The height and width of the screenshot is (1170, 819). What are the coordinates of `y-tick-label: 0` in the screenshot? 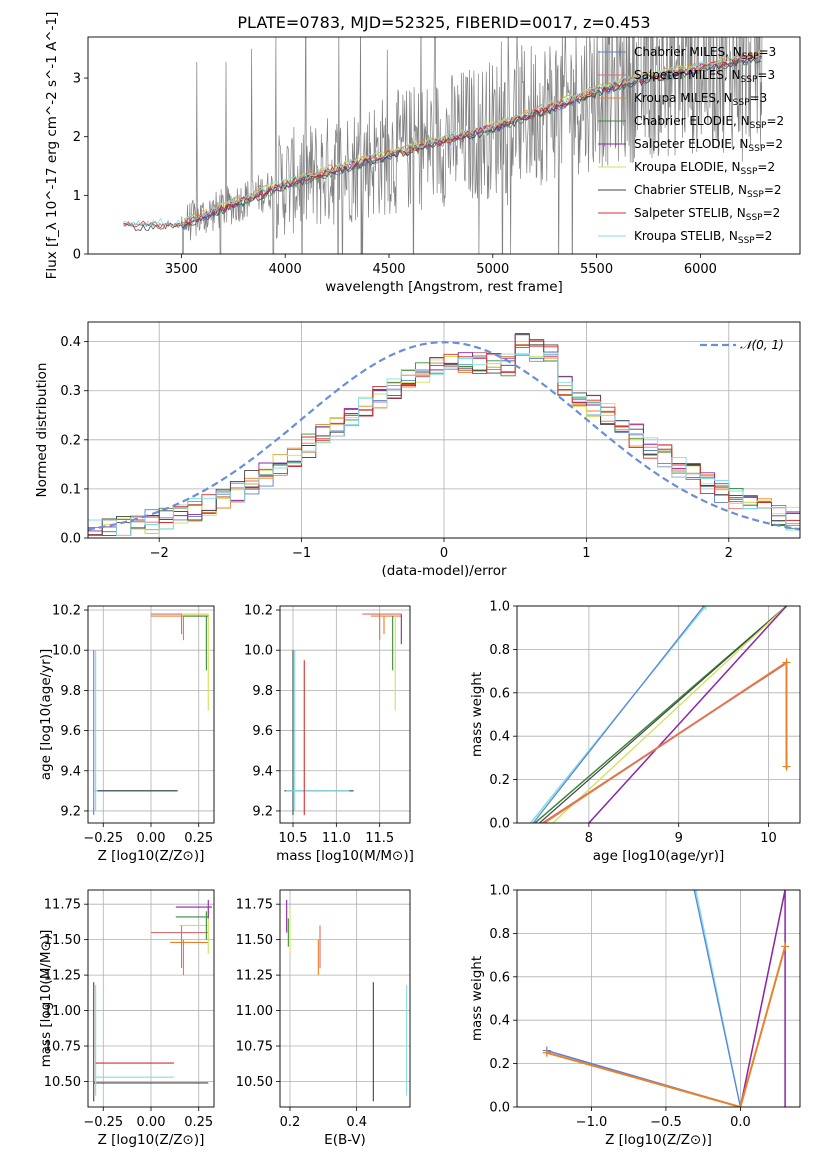 It's located at (77, 255).